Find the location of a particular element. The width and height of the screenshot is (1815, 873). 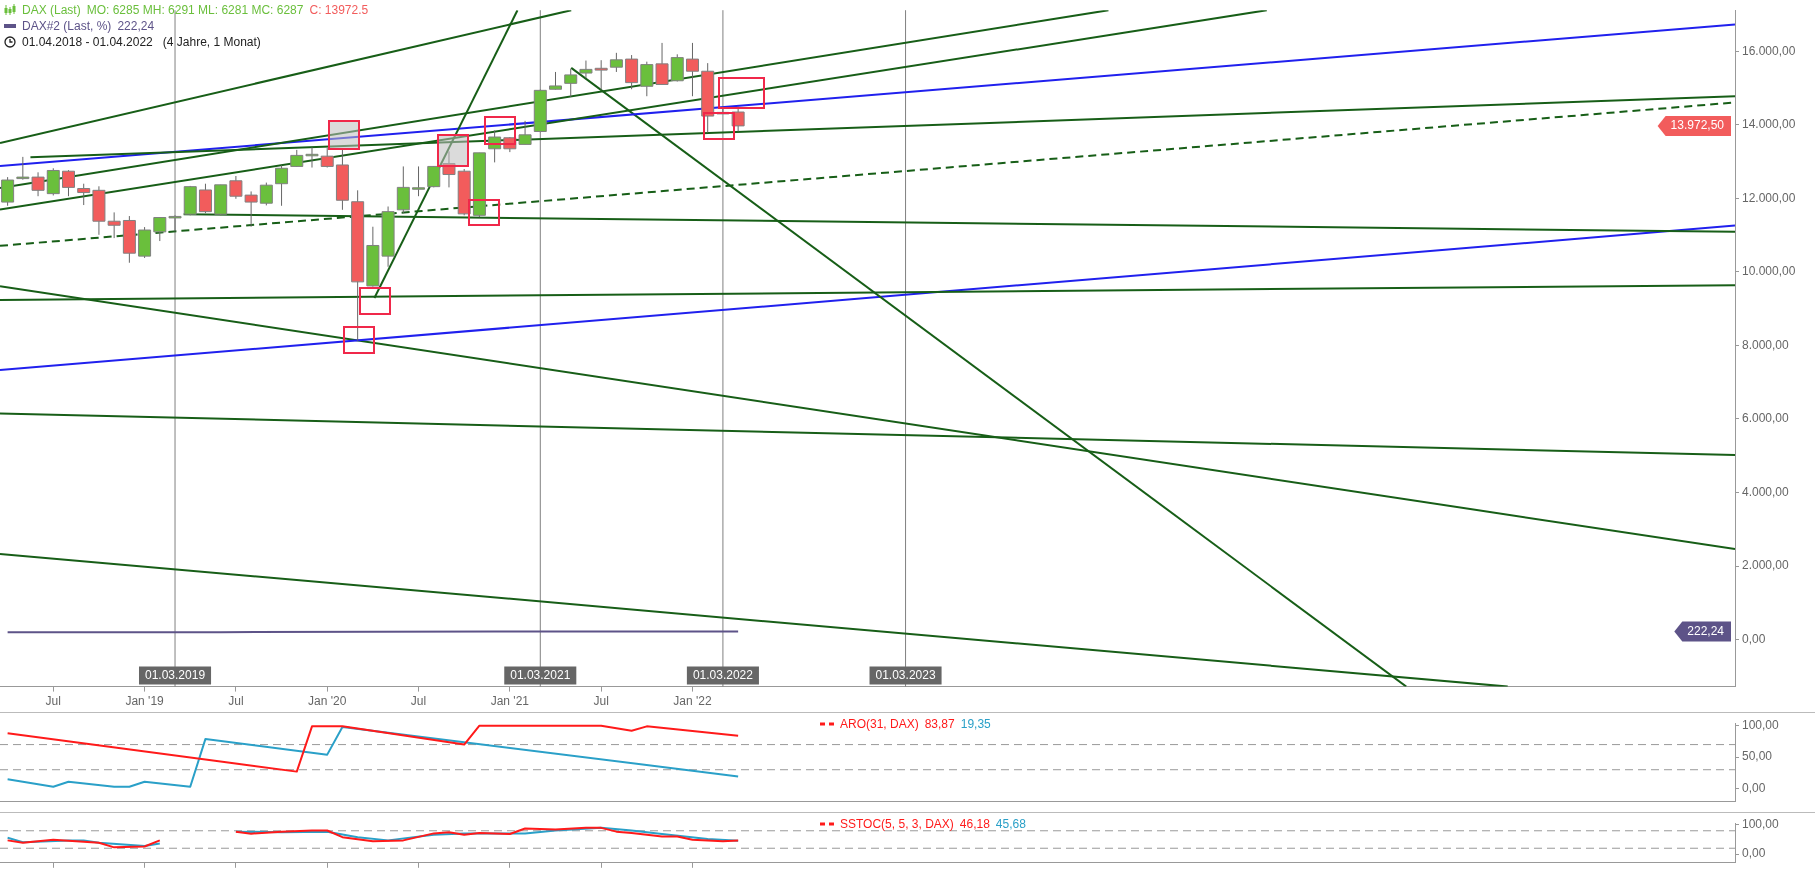

y-tick-label: 8.000,00 is located at coordinates (1766, 344).